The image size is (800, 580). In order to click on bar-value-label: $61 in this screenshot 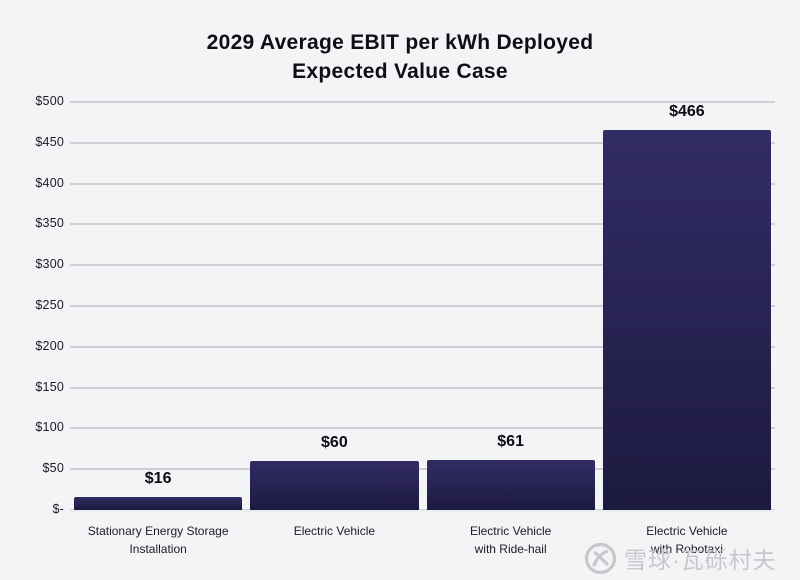, I will do `click(510, 442)`.